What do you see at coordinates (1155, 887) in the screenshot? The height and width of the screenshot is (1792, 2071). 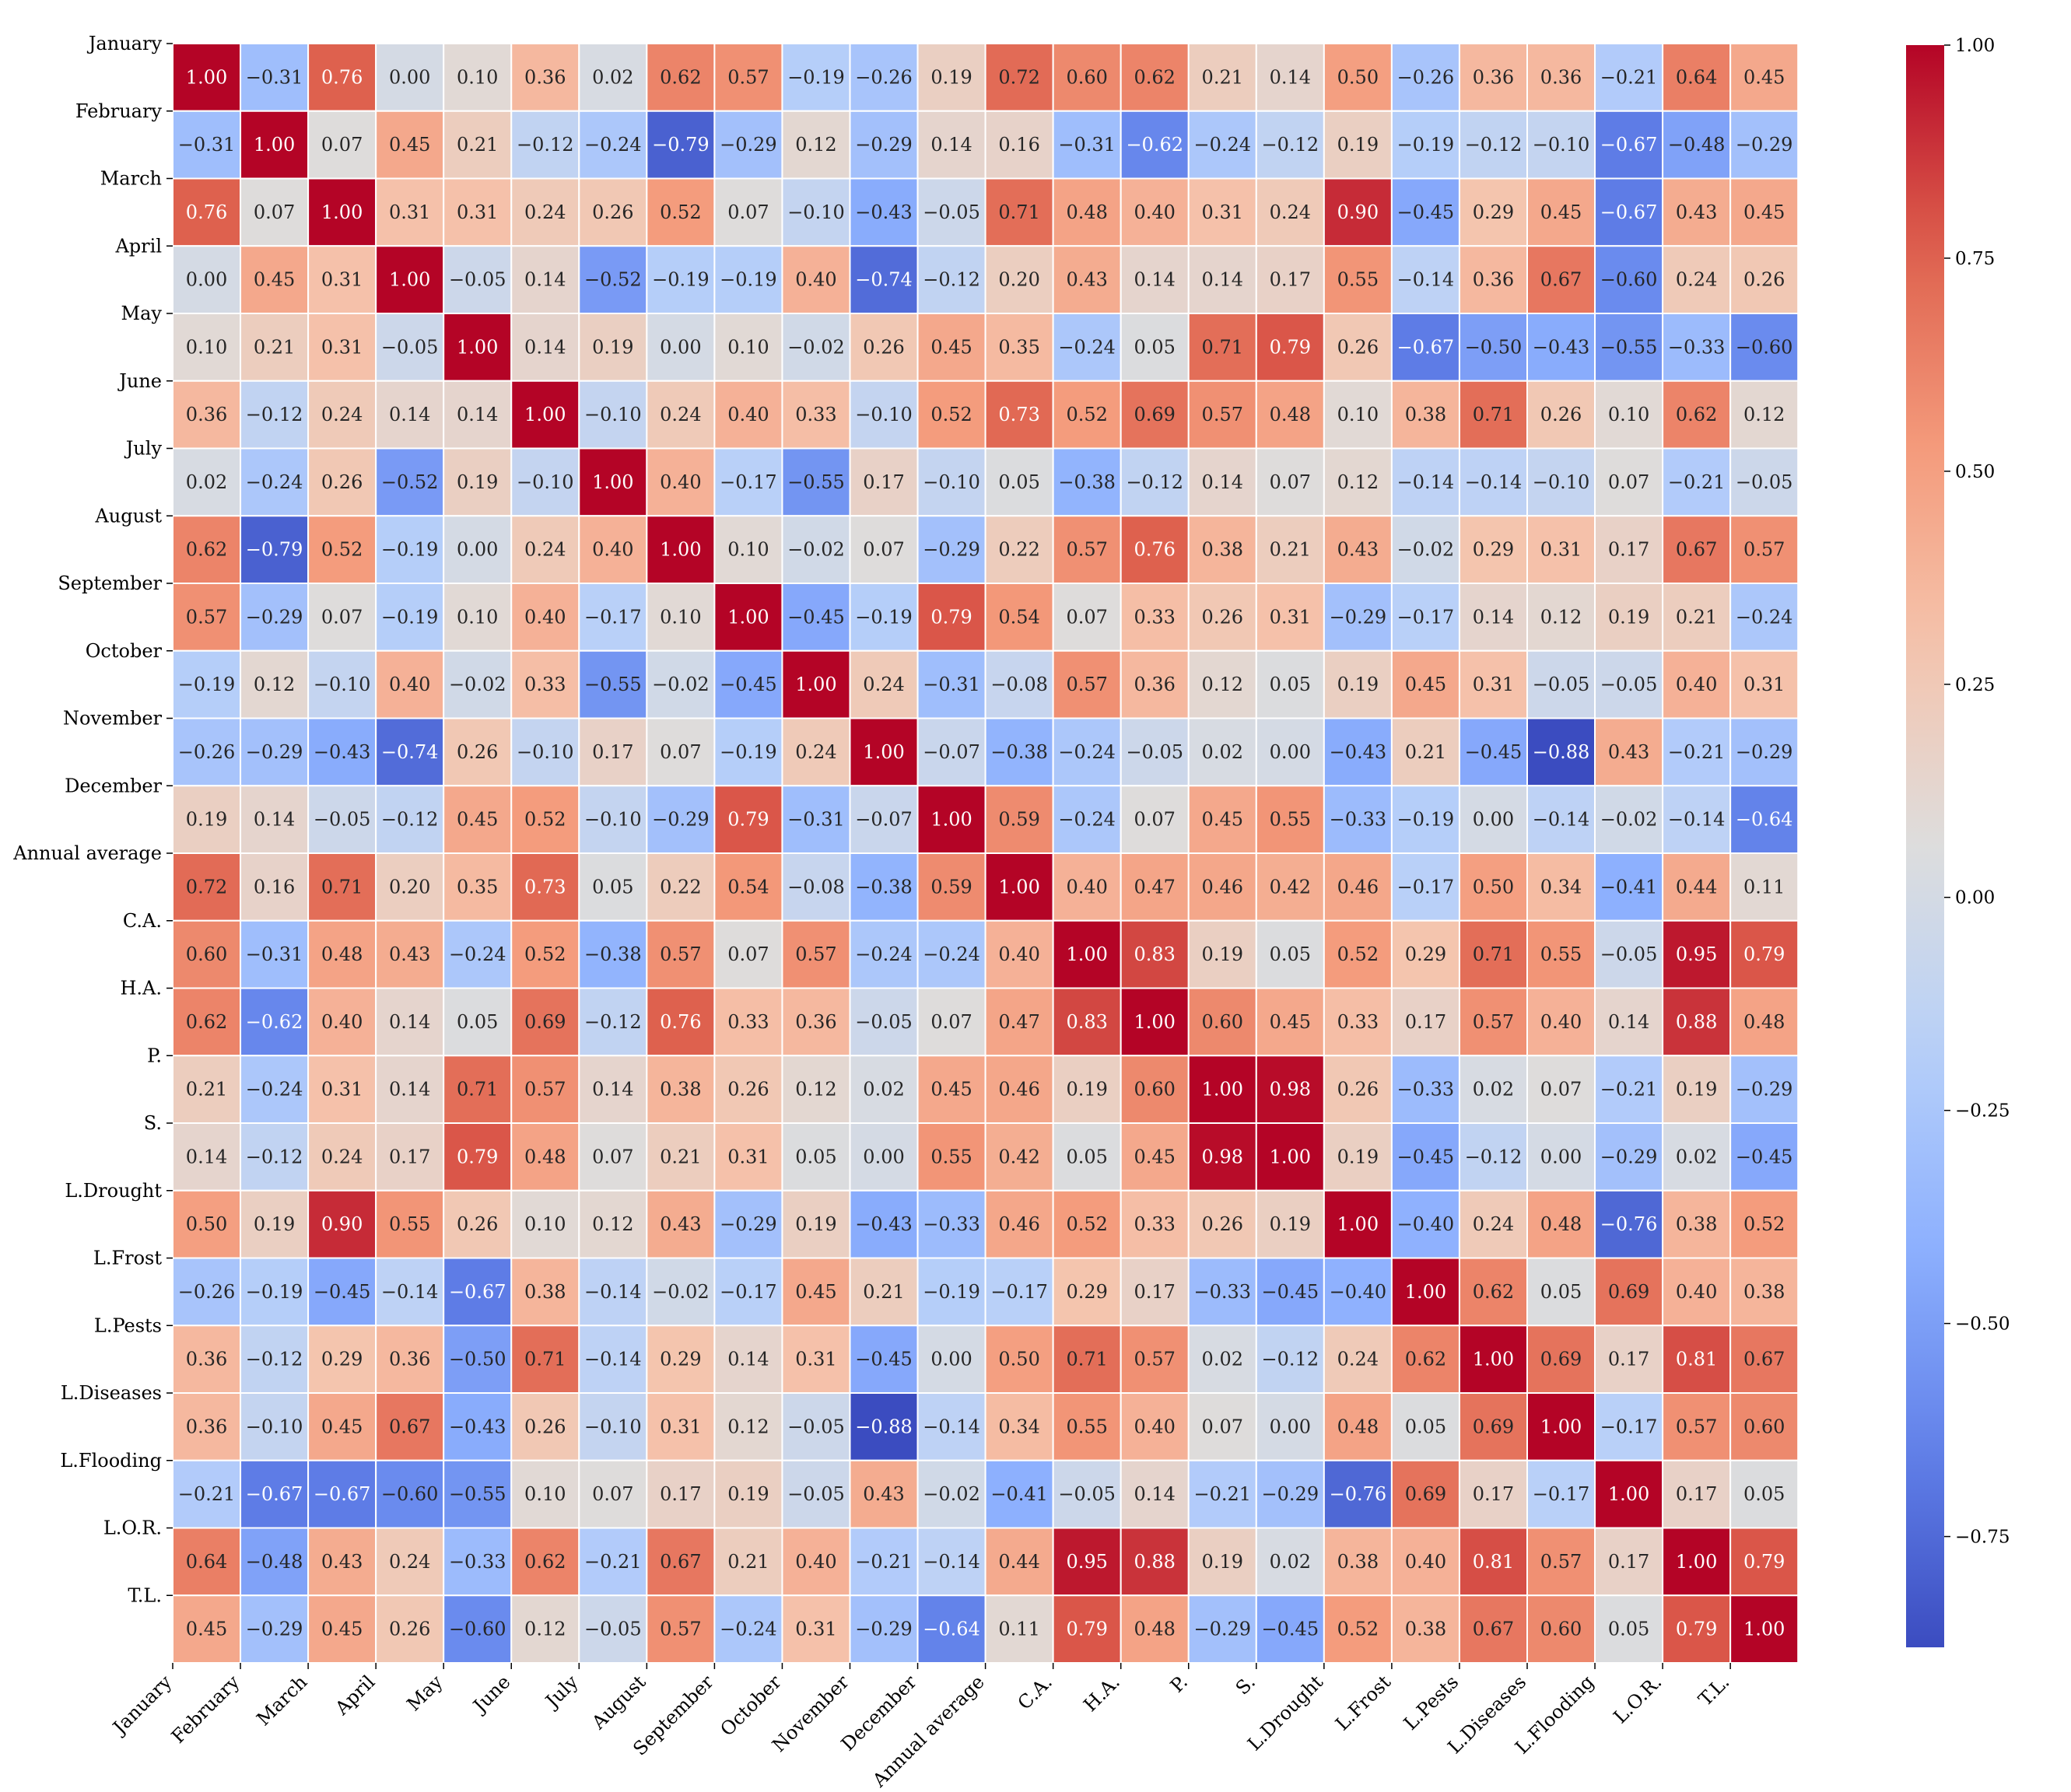 I see `cell-value-label: 0.47` at bounding box center [1155, 887].